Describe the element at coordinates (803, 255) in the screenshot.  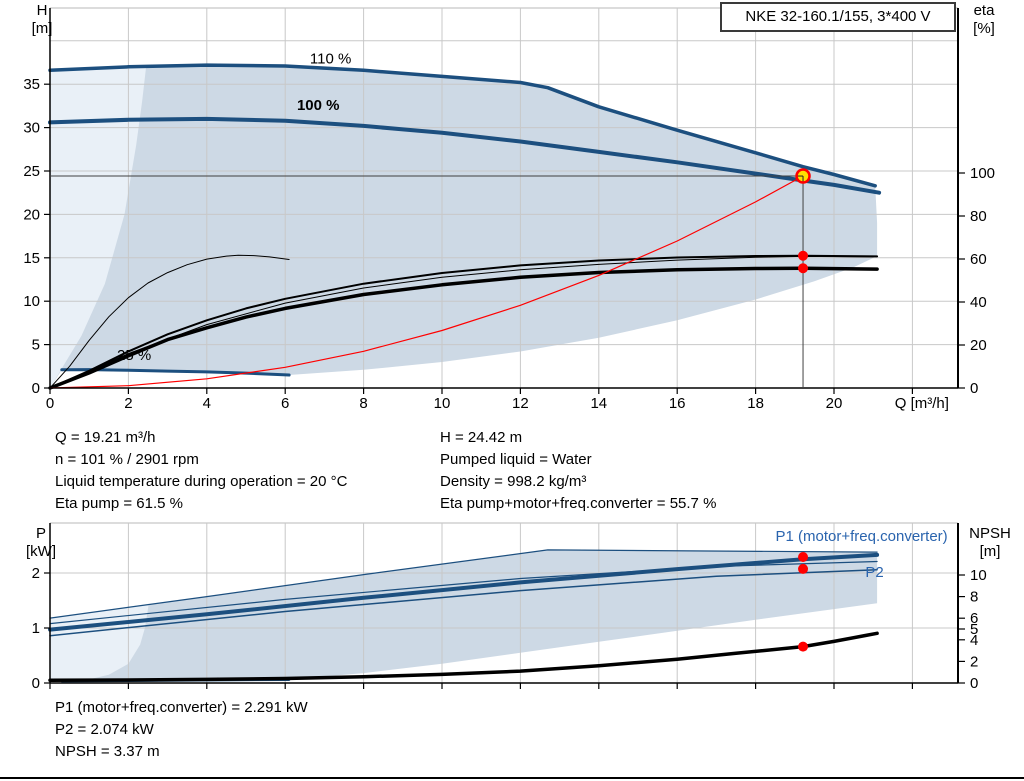
I see `op-dot-eta-pump` at that location.